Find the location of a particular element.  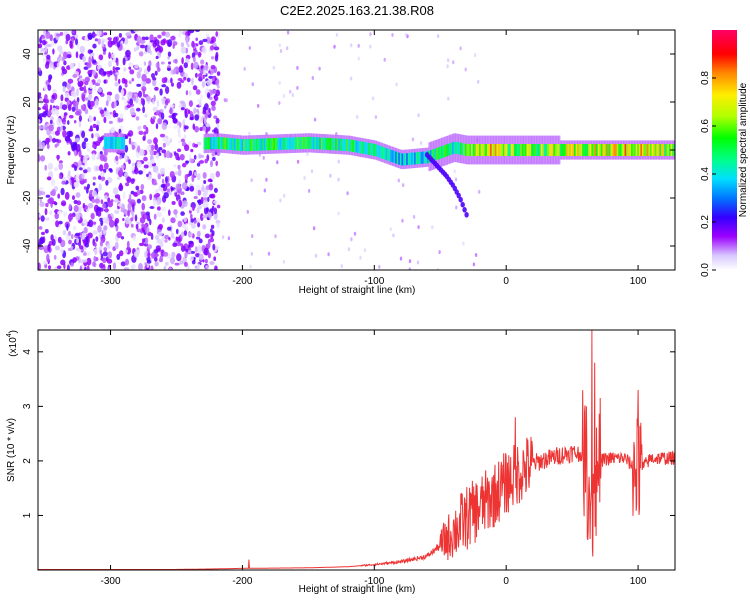

spectrogram-y-label: Frequency (Hz) is located at coordinates (11, 150).